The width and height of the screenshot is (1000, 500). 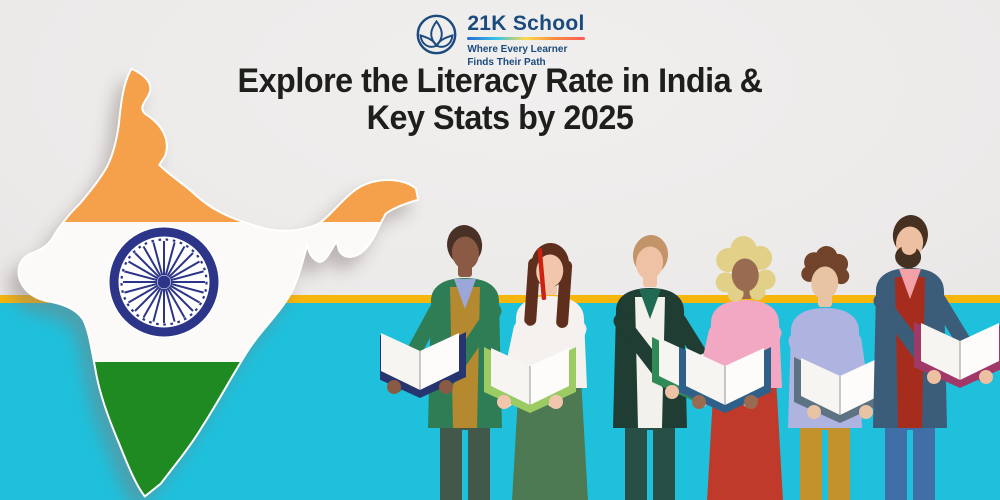 I want to click on lotus-logo-icon, so click(x=436, y=34).